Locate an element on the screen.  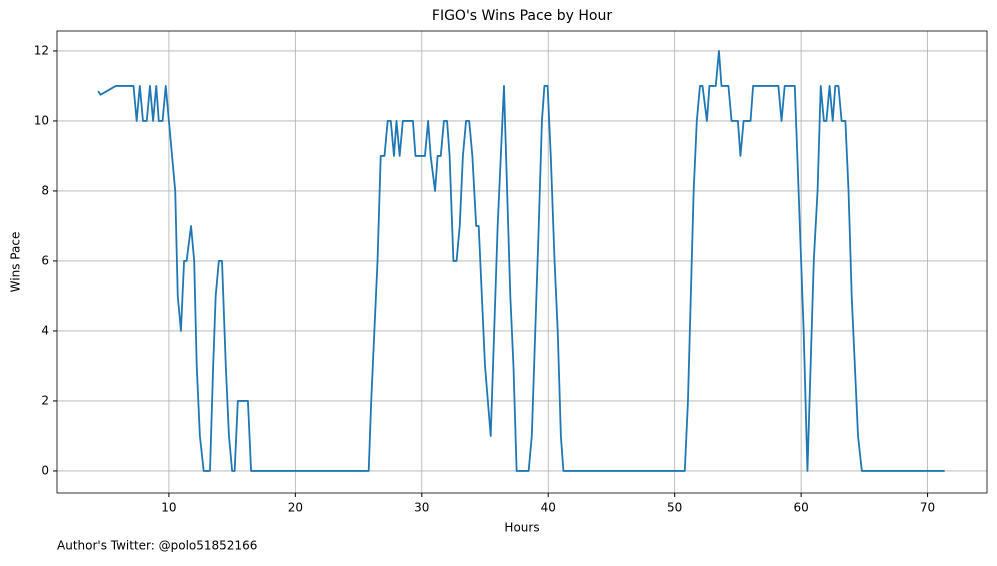
y-tick-label: 4 is located at coordinates (45, 330).